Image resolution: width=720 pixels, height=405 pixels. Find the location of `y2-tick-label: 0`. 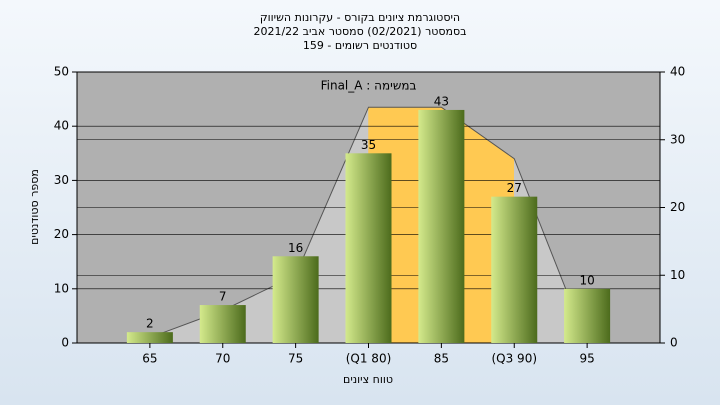

y2-tick-label: 0 is located at coordinates (674, 343).